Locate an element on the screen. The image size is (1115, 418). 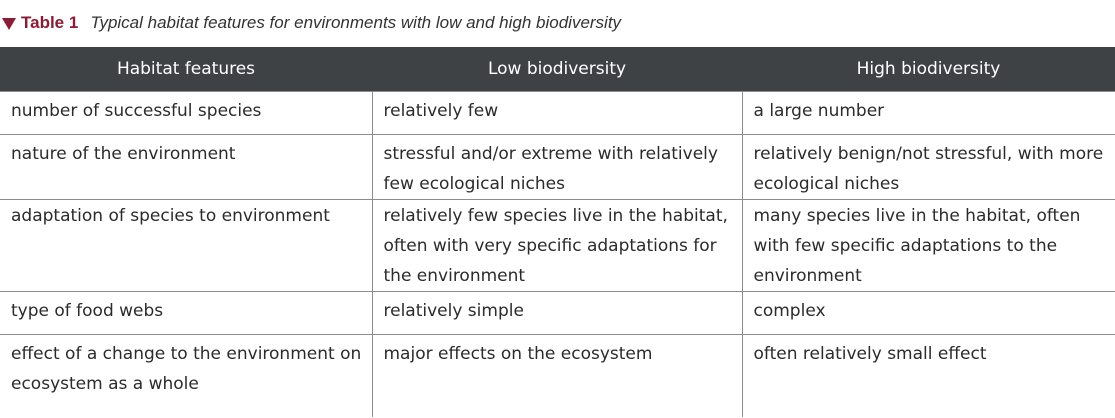
table-number: Table 1 is located at coordinates (50, 22).